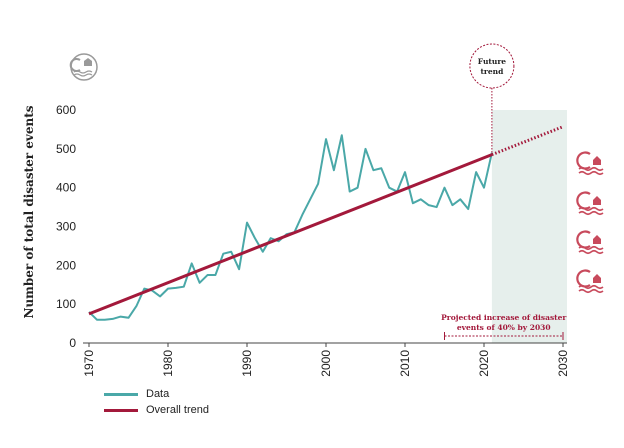 This screenshot has width=624, height=448. Describe the element at coordinates (529, 226) in the screenshot. I see `future-region` at that location.